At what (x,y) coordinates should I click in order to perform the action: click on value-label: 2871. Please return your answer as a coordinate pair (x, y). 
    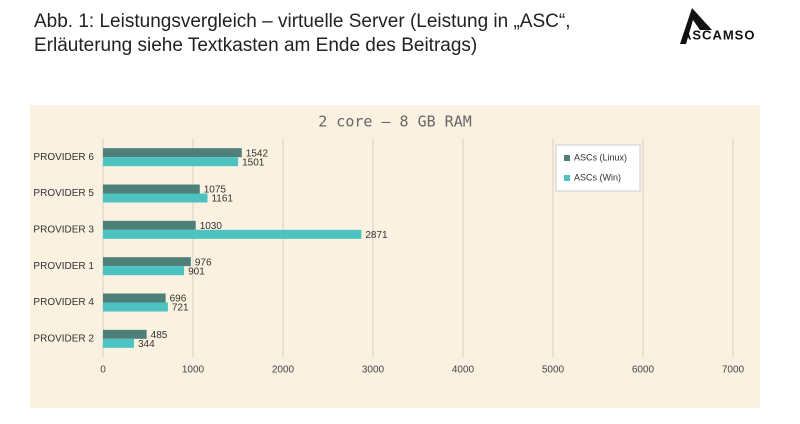
    Looking at the image, I should click on (376, 235).